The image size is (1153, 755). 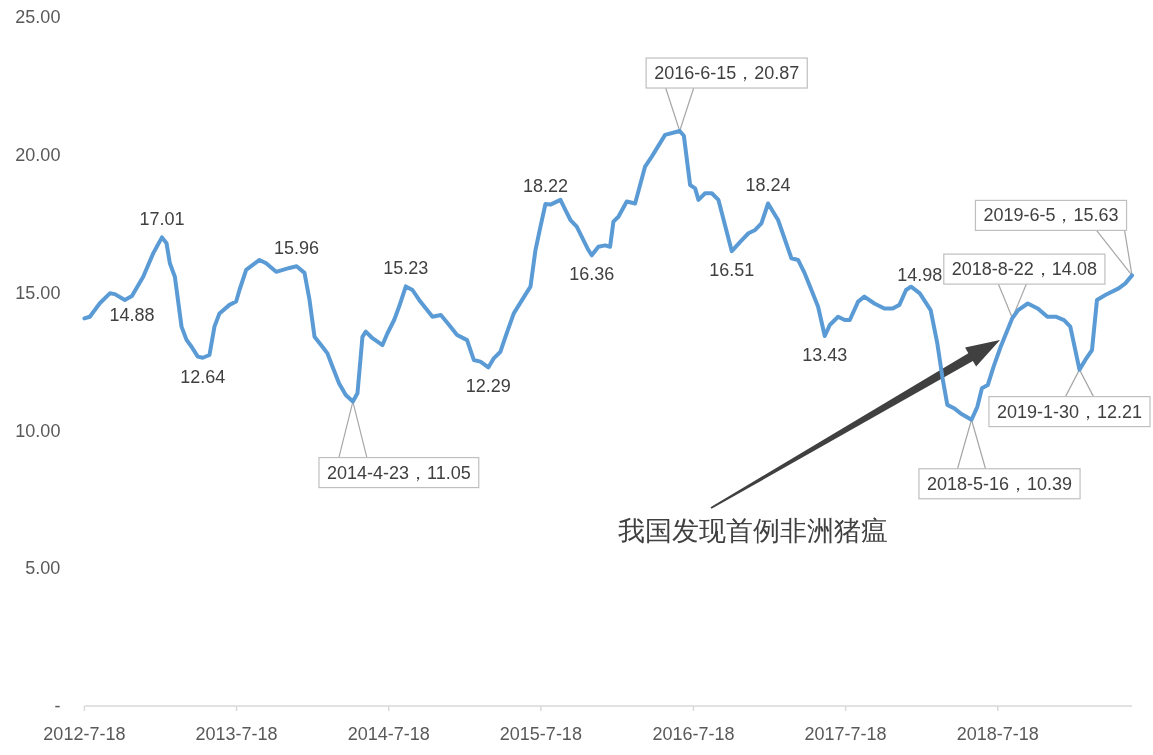 What do you see at coordinates (38, 292) in the screenshot?
I see `y-tick-label: 15.00` at bounding box center [38, 292].